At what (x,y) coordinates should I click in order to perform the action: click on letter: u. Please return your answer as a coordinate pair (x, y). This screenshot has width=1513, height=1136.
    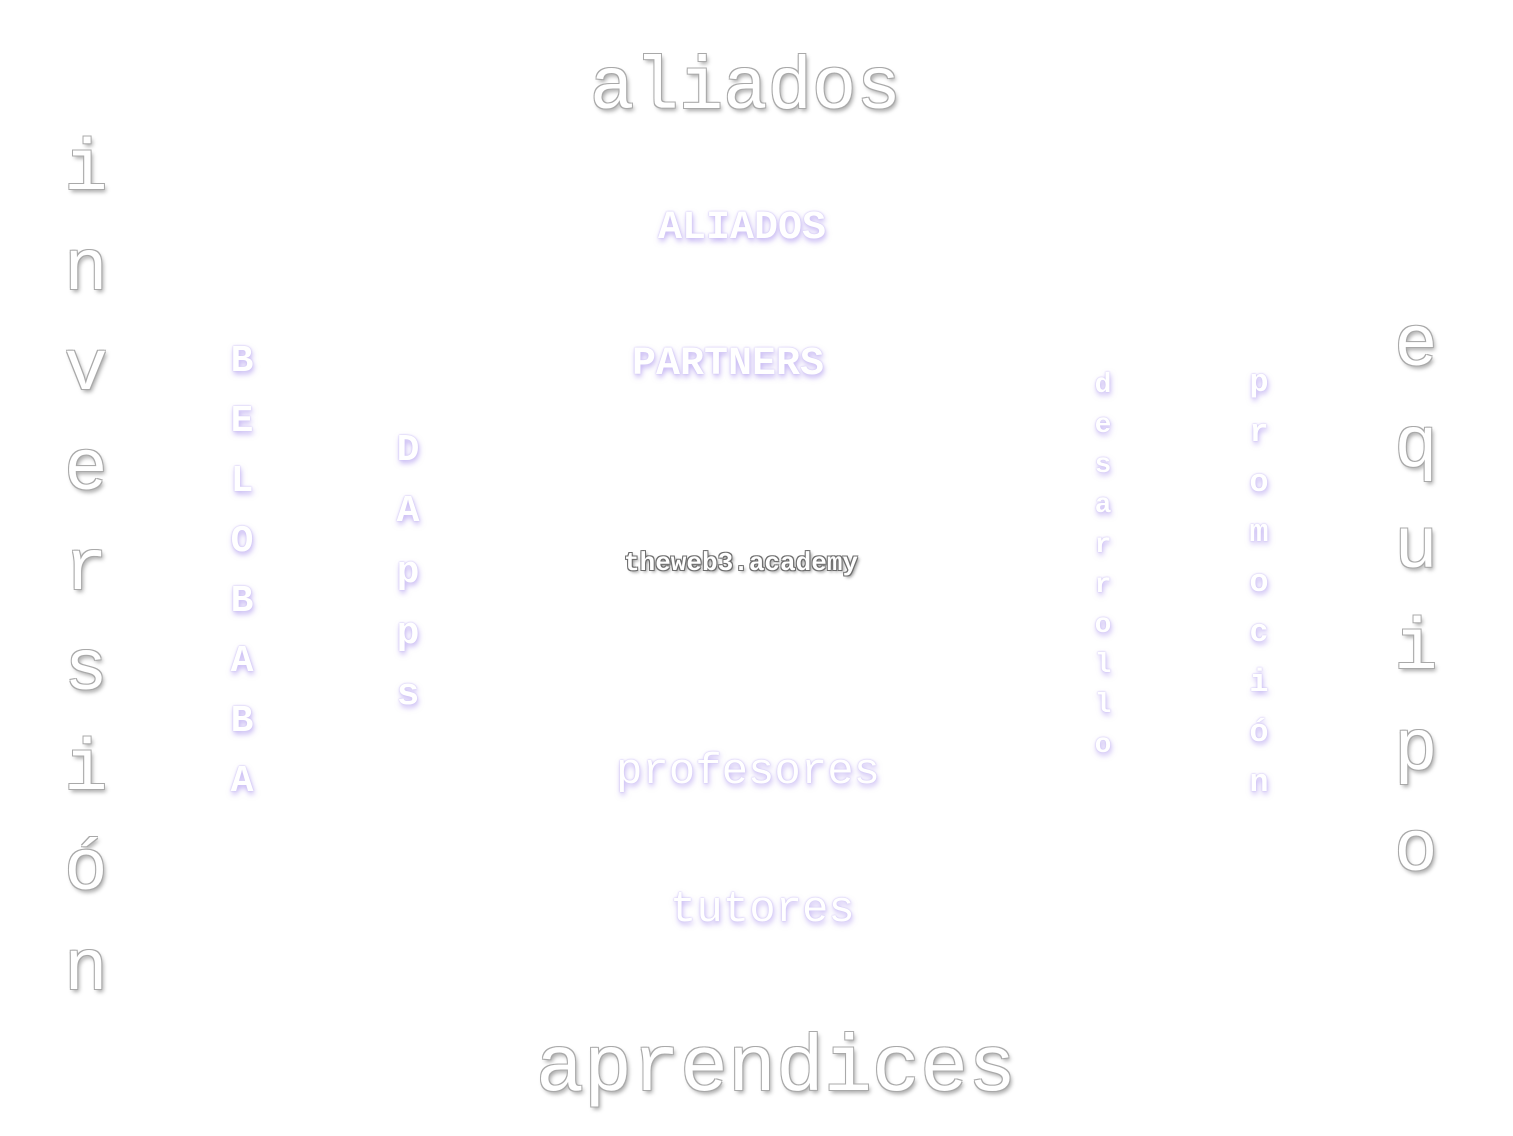
    Looking at the image, I should click on (1416, 548).